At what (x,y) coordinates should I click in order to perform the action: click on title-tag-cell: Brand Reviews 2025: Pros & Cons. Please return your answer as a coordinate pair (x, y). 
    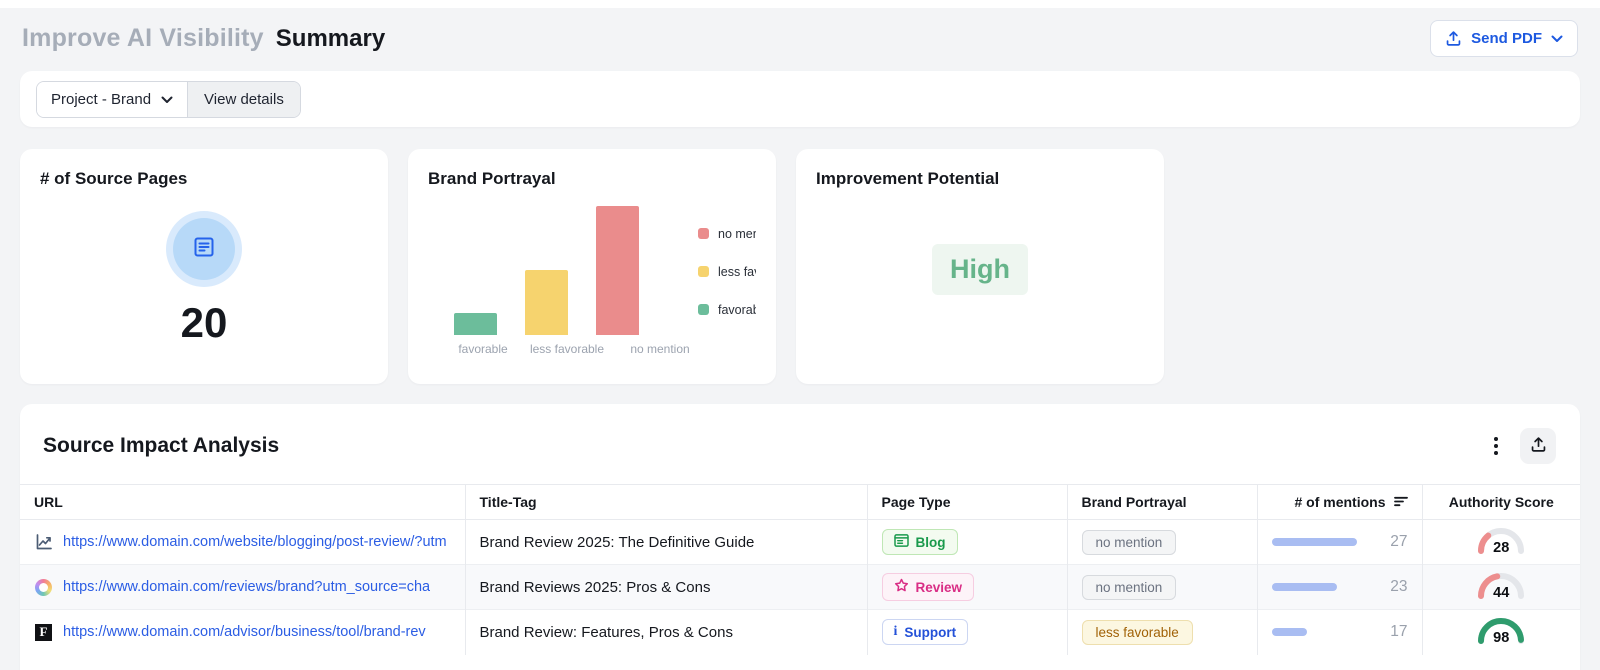
    Looking at the image, I should click on (665, 587).